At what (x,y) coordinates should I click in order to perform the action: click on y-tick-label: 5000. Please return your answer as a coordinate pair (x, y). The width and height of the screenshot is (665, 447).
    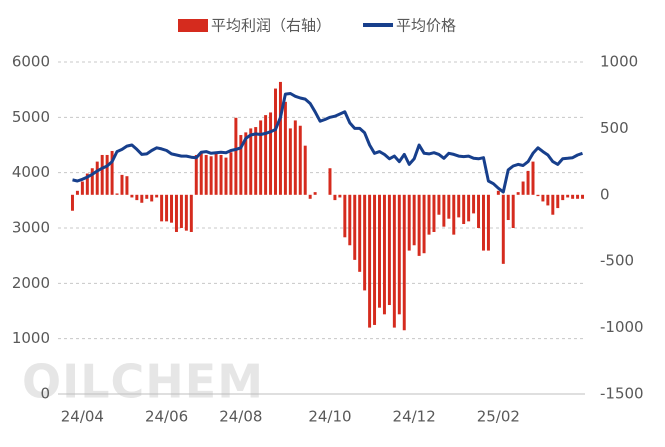
    Looking at the image, I should click on (31, 117).